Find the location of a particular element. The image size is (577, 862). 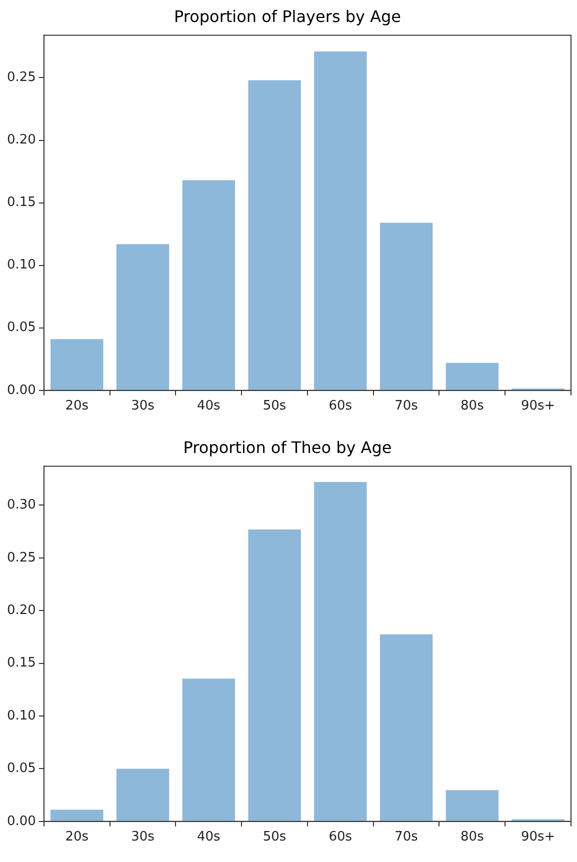

chart-title: Proportion of Theo by Age is located at coordinates (287, 447).